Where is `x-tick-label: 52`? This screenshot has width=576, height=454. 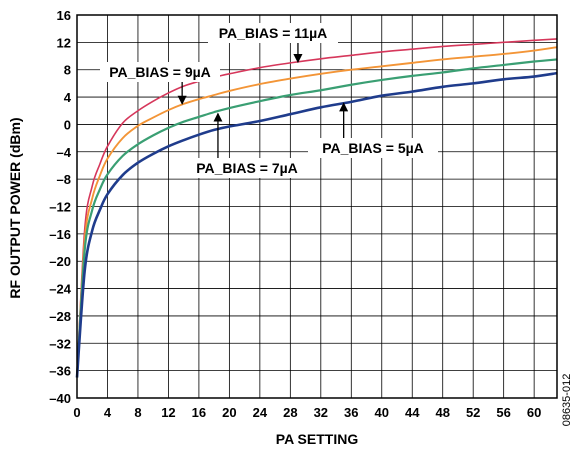
x-tick-label: 52 is located at coordinates (473, 412).